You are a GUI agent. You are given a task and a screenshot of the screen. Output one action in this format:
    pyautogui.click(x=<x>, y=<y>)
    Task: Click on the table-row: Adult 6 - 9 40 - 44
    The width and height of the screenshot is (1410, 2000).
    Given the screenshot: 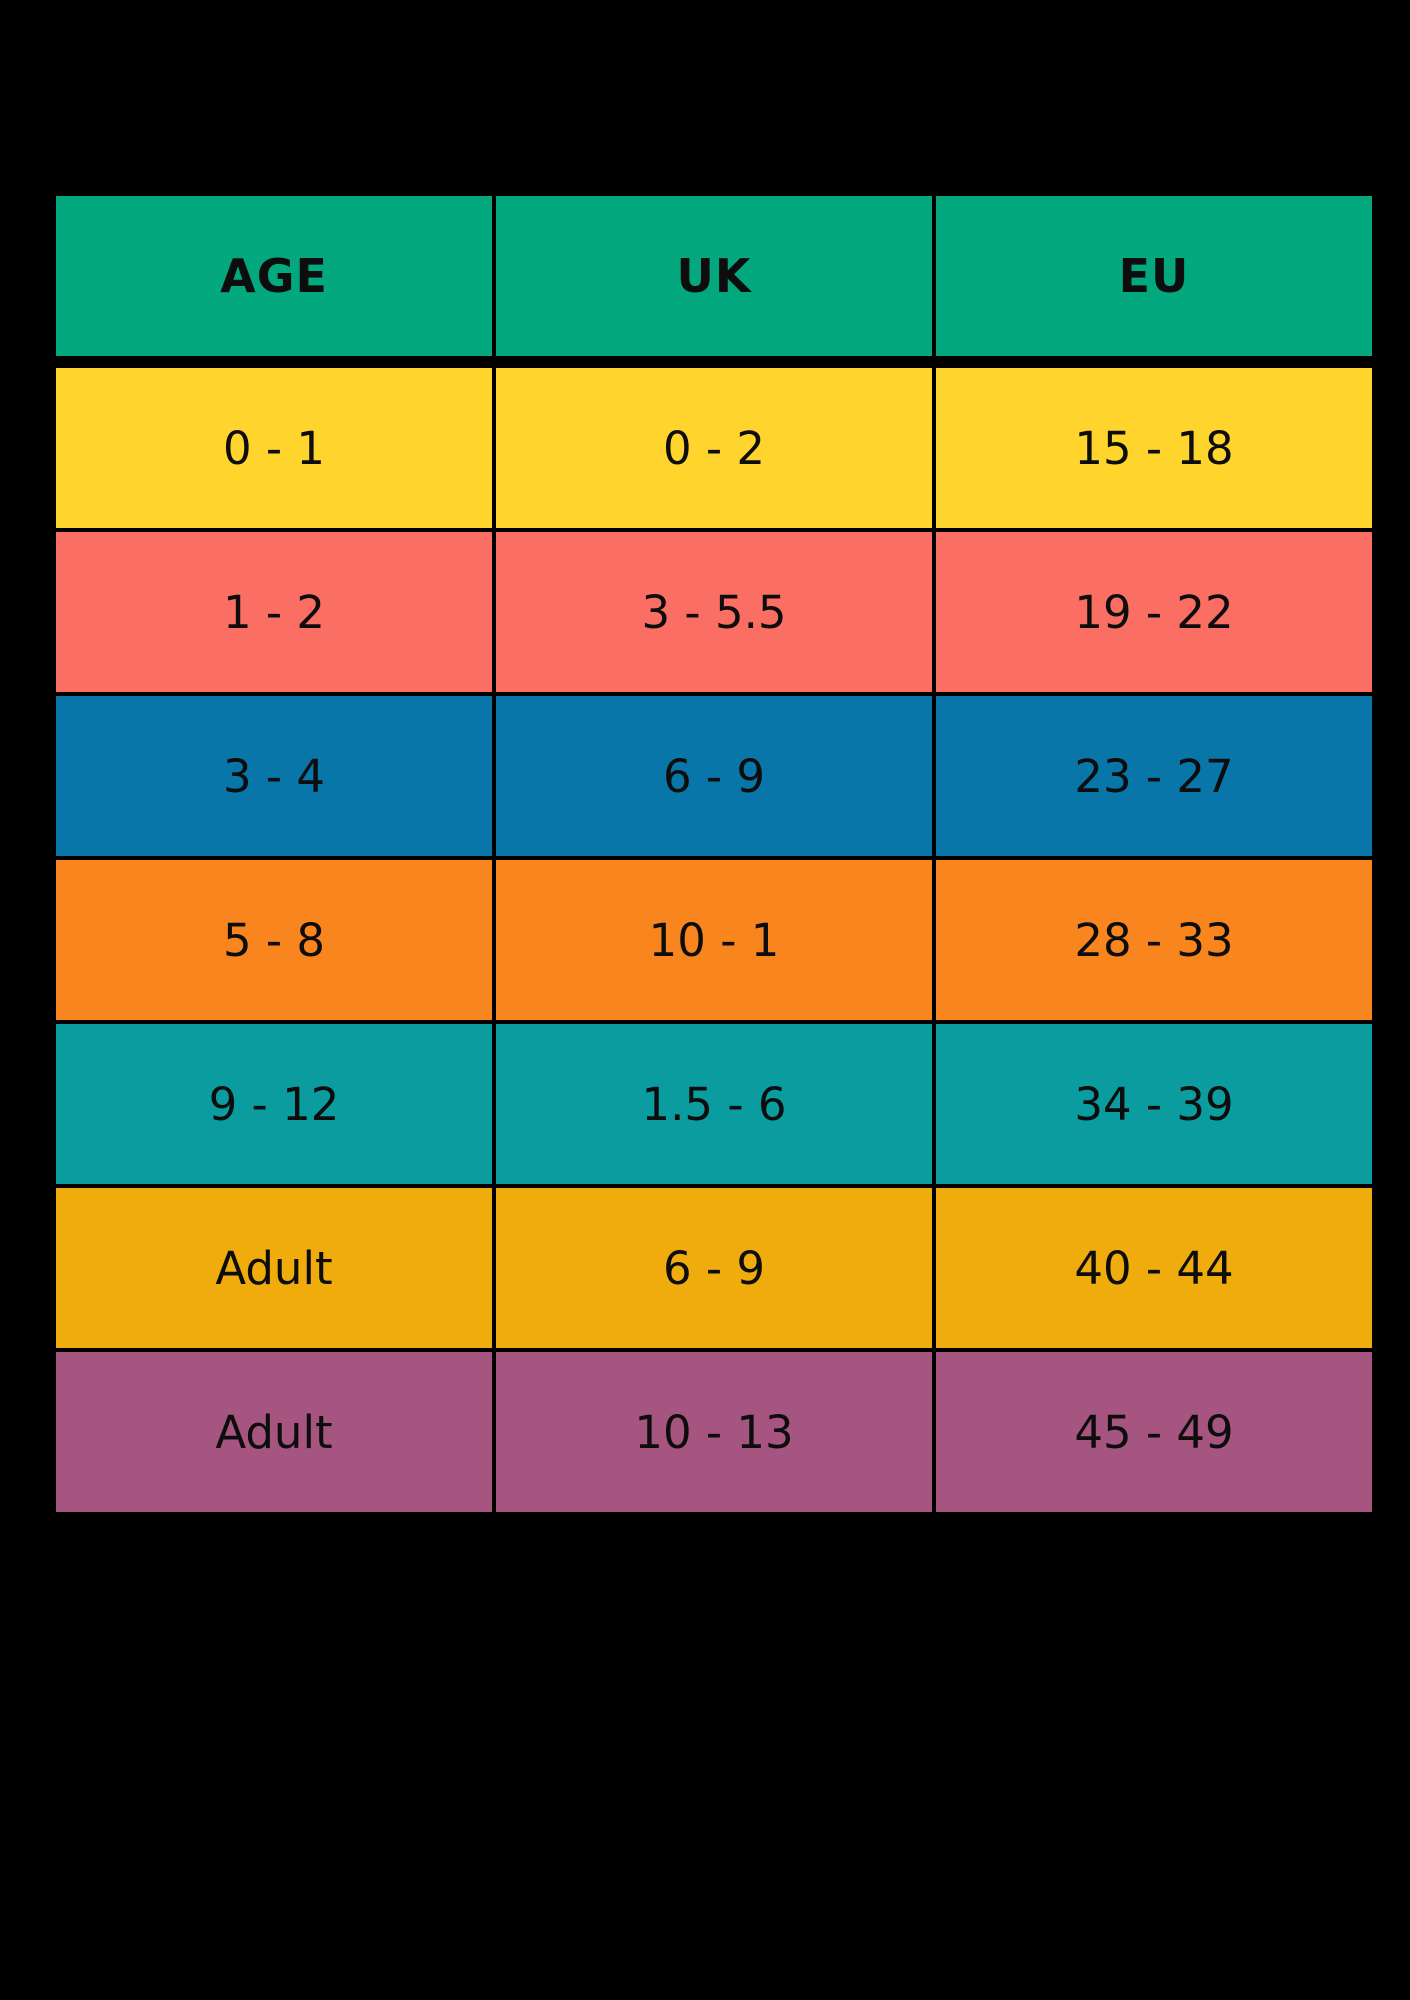 What is the action you would take?
    pyautogui.click(x=714, y=1268)
    